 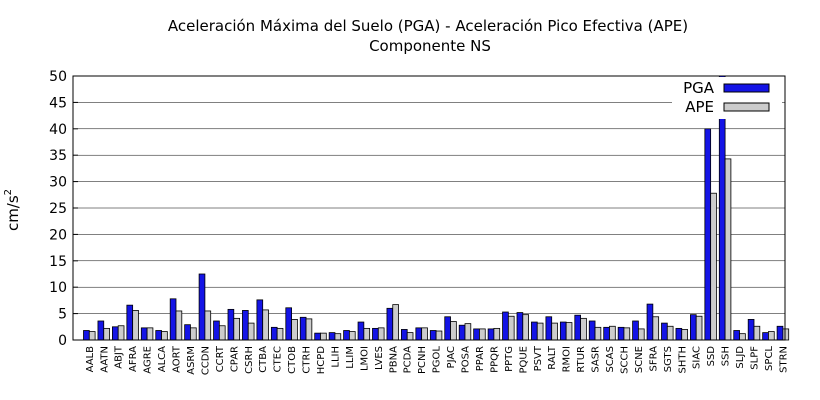 I want to click on bar-pga-agre, so click(x=144, y=334).